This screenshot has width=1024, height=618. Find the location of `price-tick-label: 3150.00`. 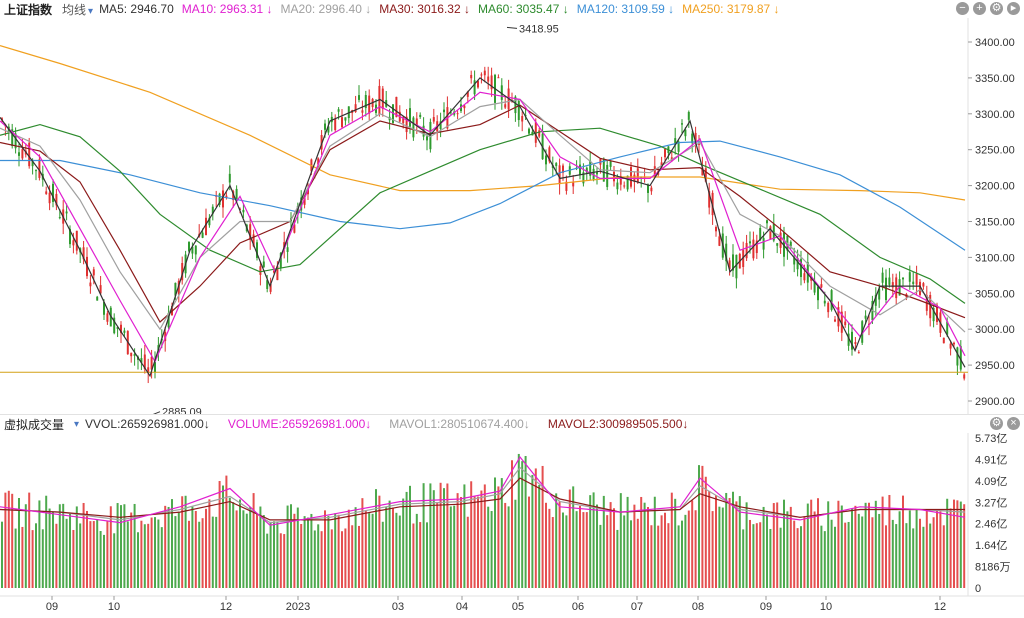

price-tick-label: 3150.00 is located at coordinates (995, 223).